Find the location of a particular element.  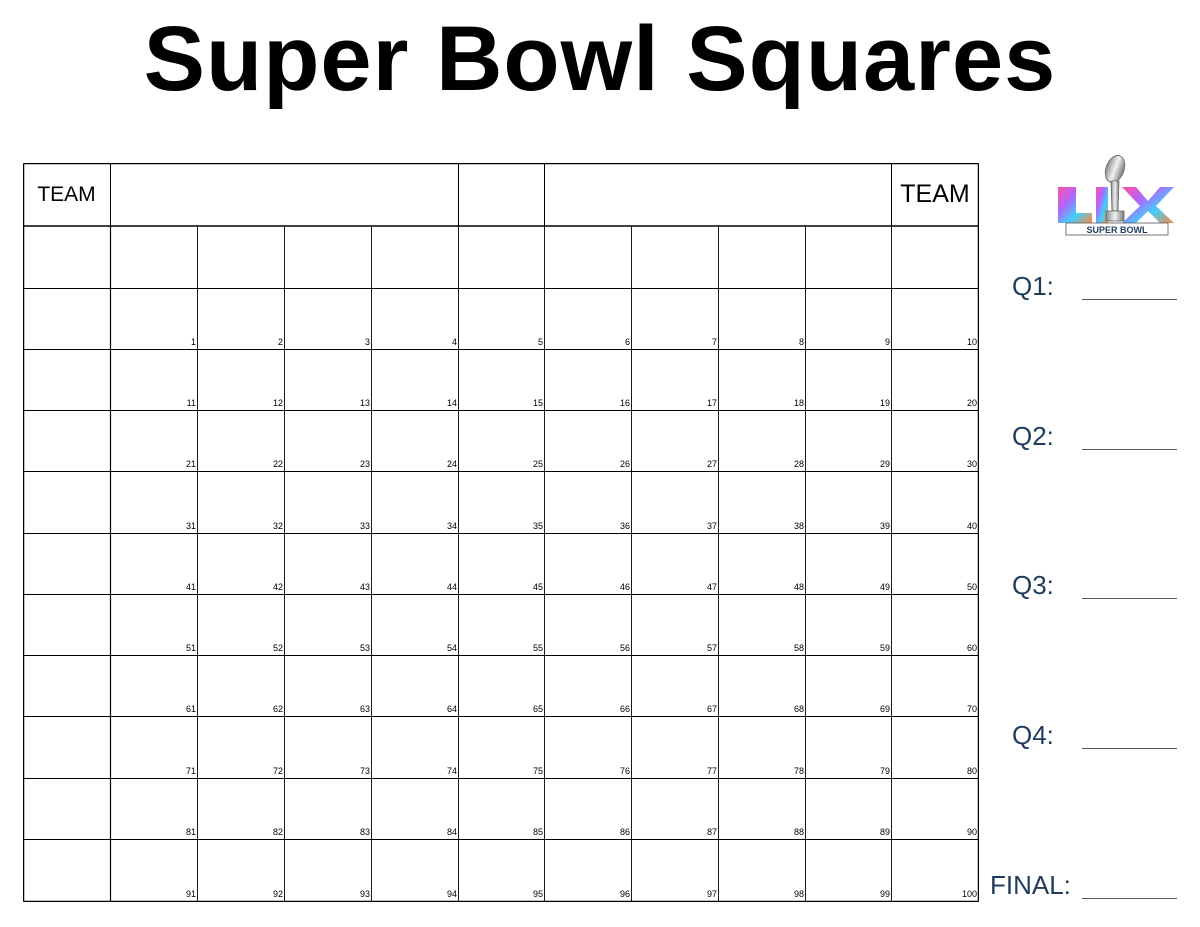

square-number: 22 is located at coordinates (277, 464).